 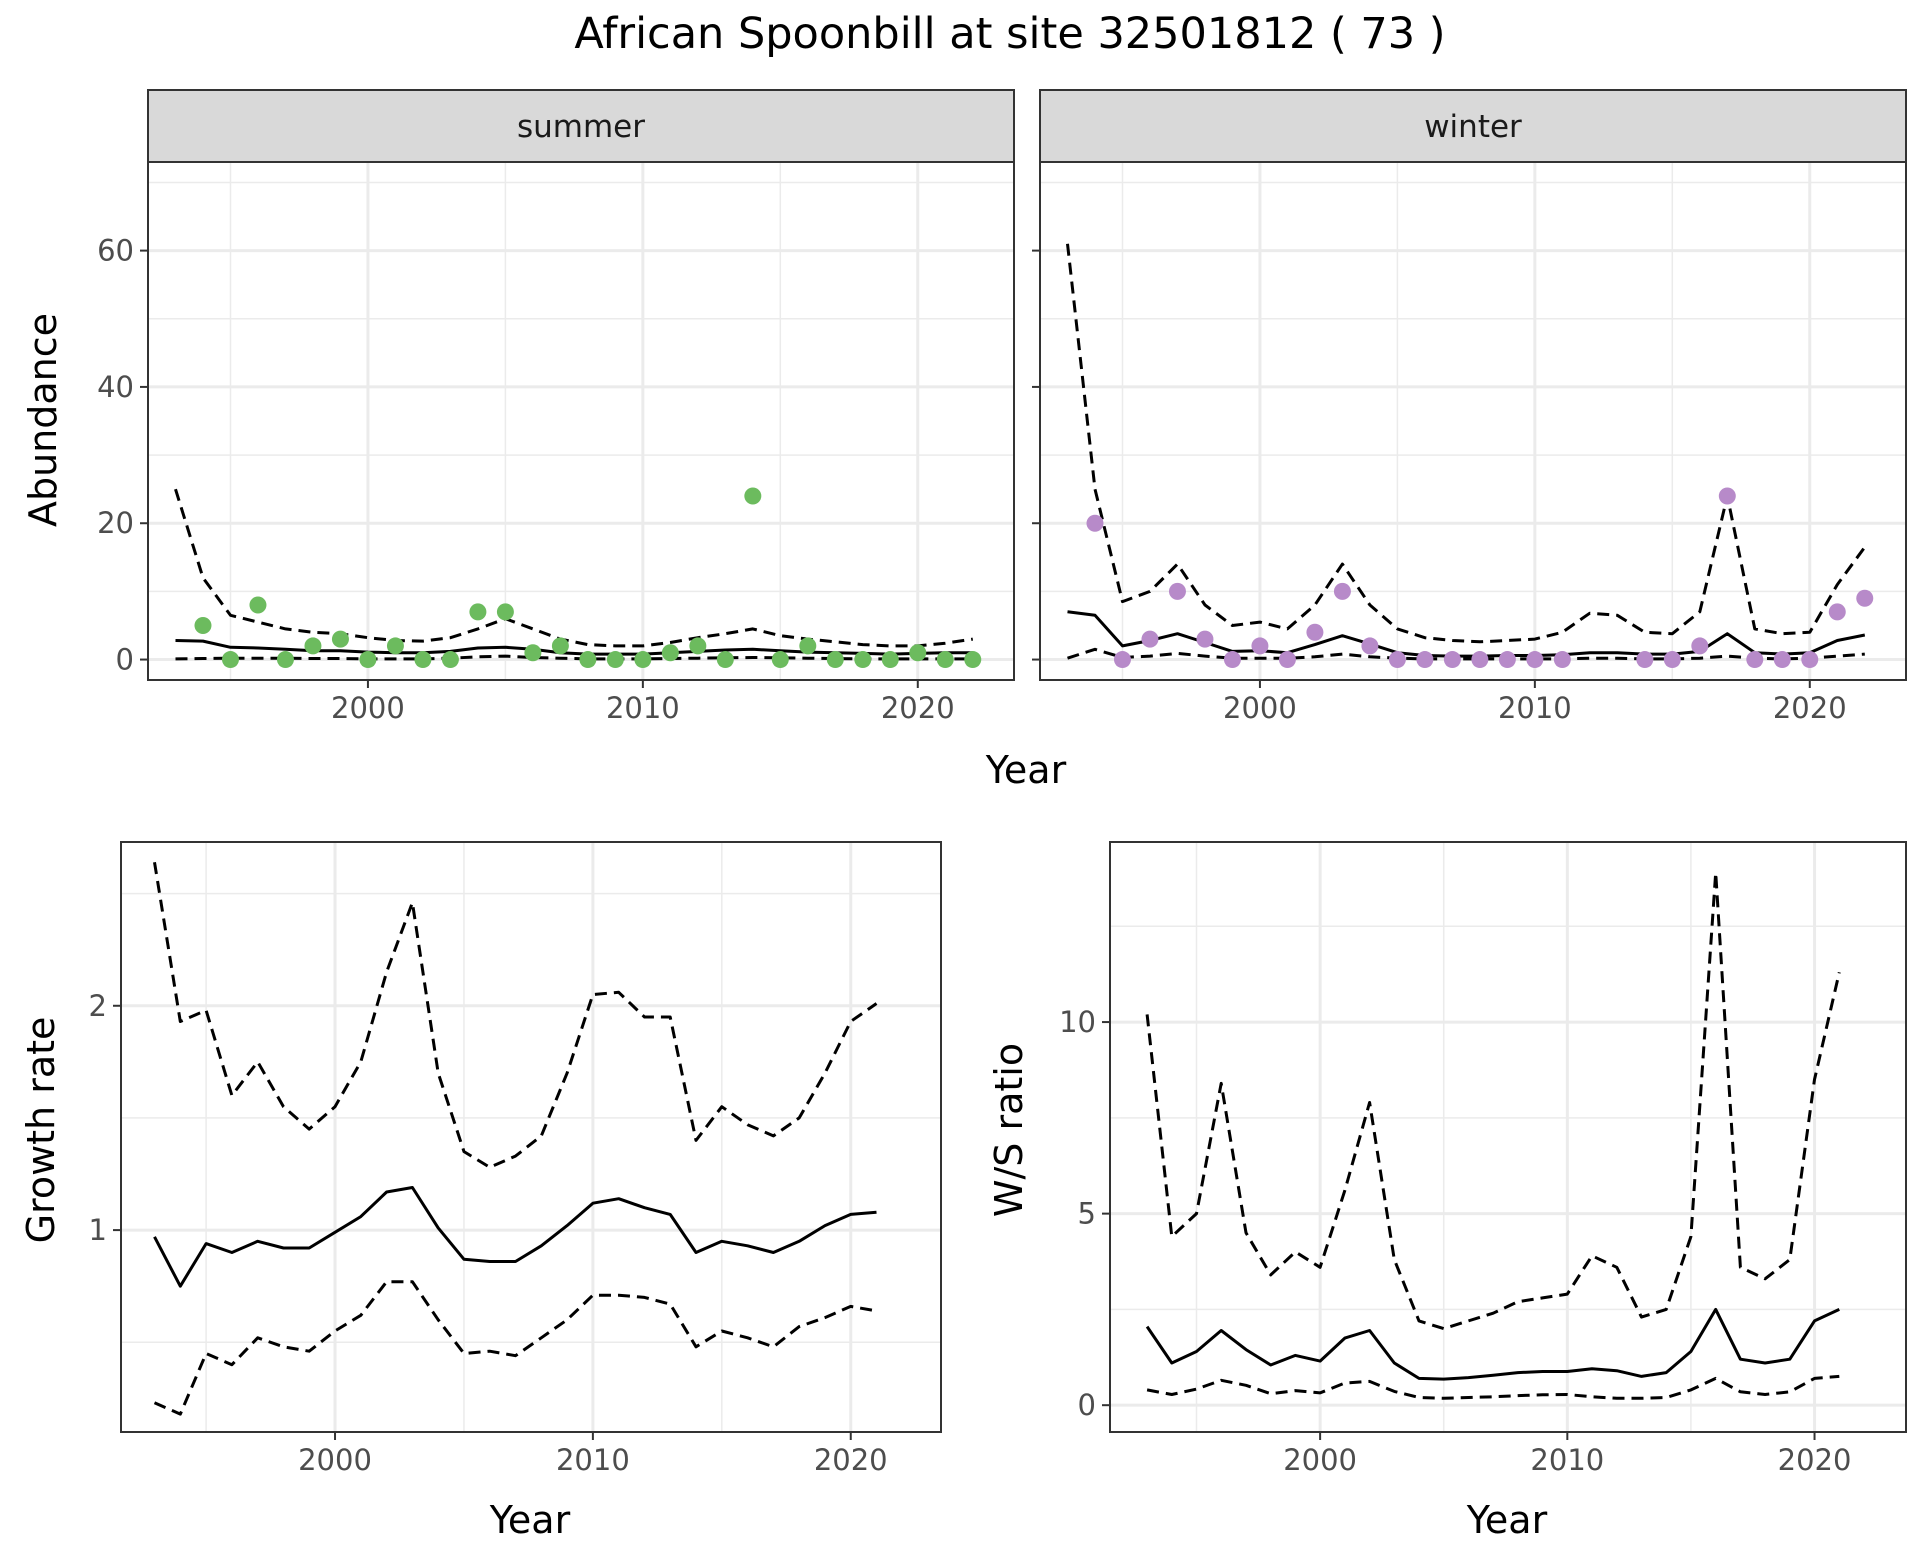 What do you see at coordinates (1507, 1520) in the screenshot?
I see `ratio-x-axis-label: Year` at bounding box center [1507, 1520].